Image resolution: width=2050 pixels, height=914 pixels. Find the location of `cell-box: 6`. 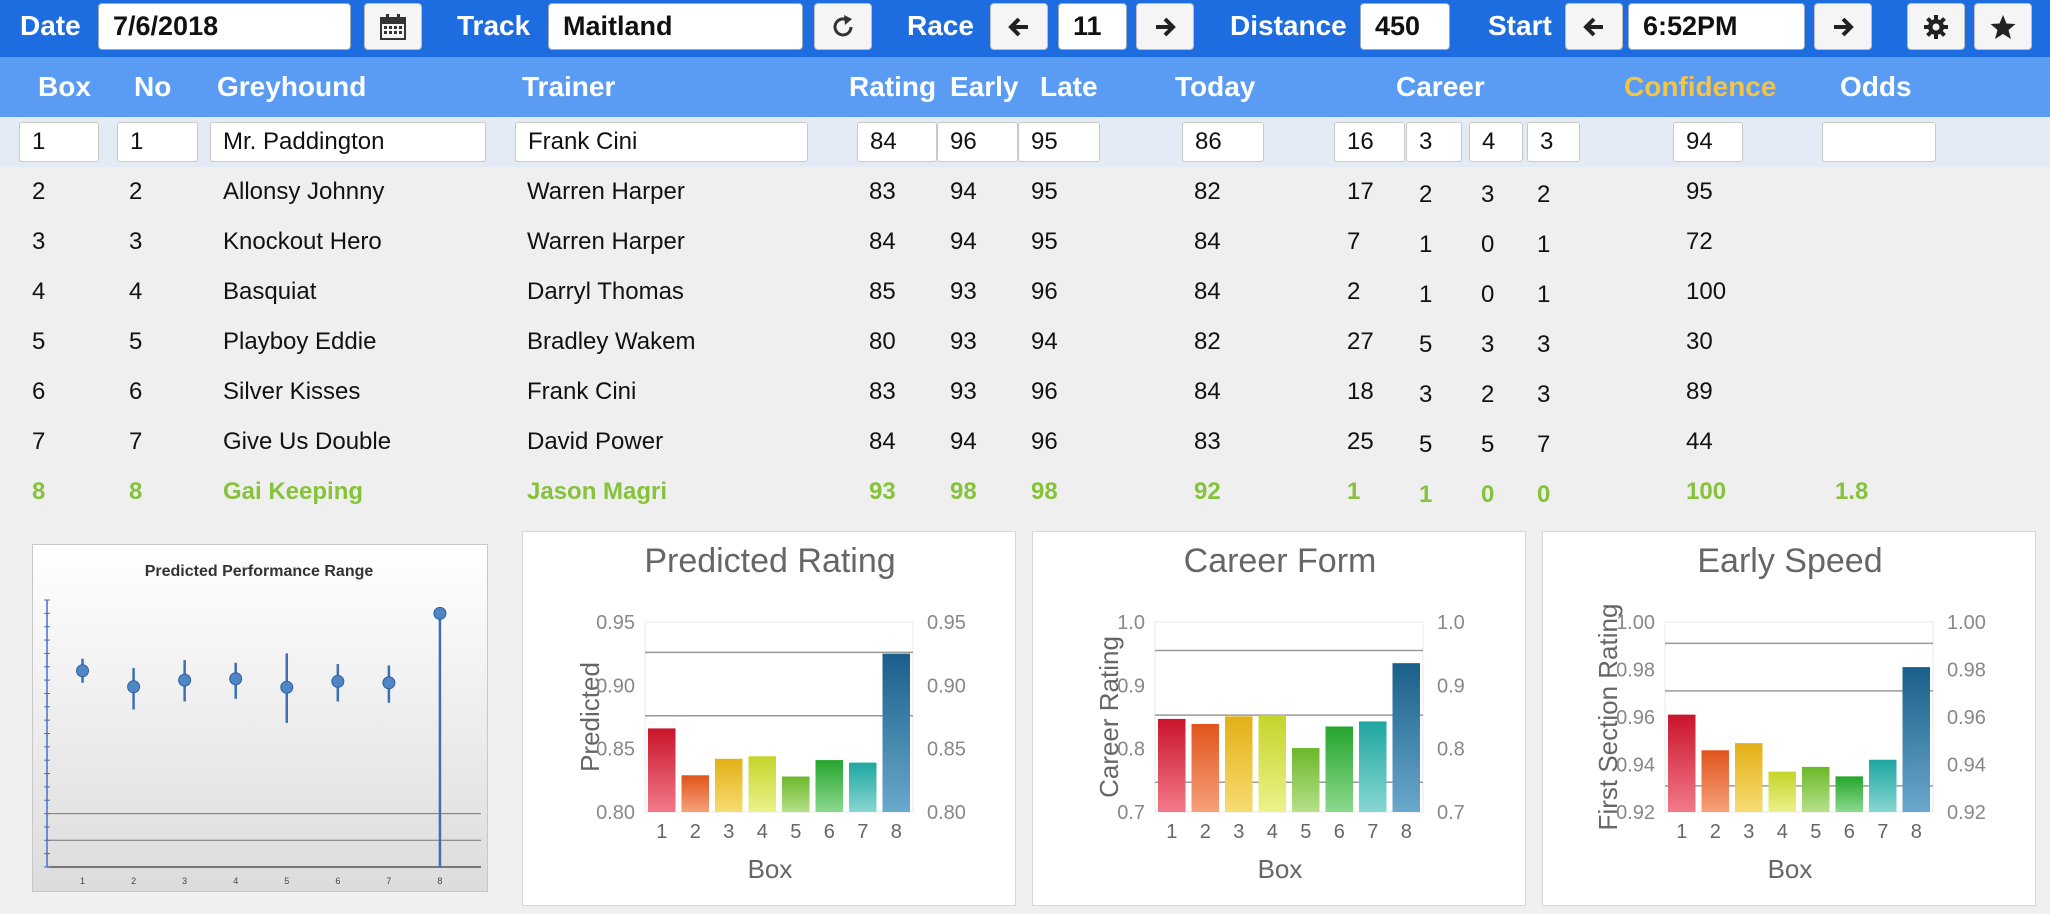

cell-box: 6 is located at coordinates (39, 391).